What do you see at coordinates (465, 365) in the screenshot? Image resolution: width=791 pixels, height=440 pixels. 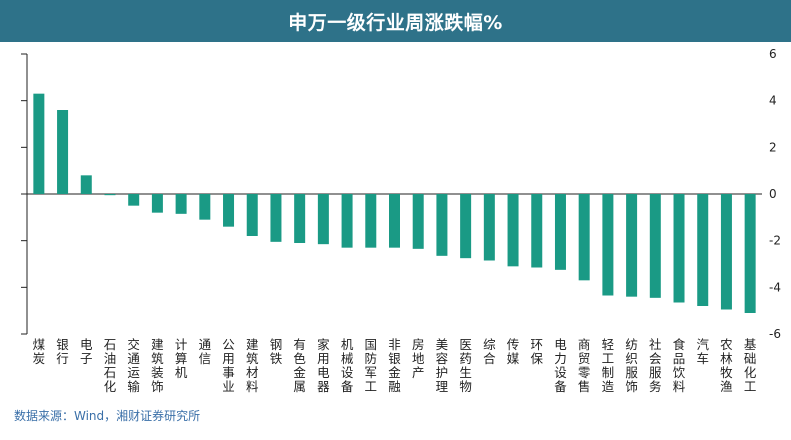 I see `category-label: 医药生物` at bounding box center [465, 365].